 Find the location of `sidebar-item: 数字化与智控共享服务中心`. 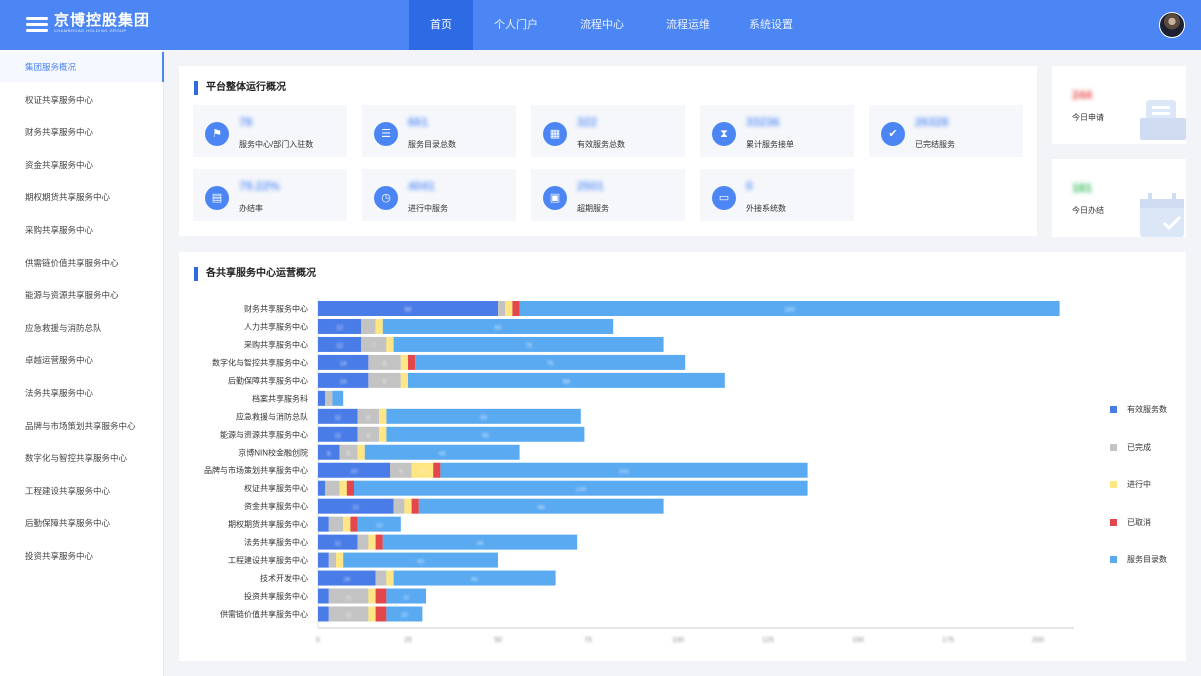

sidebar-item: 数字化与智控共享服务中心 is located at coordinates (76, 458).